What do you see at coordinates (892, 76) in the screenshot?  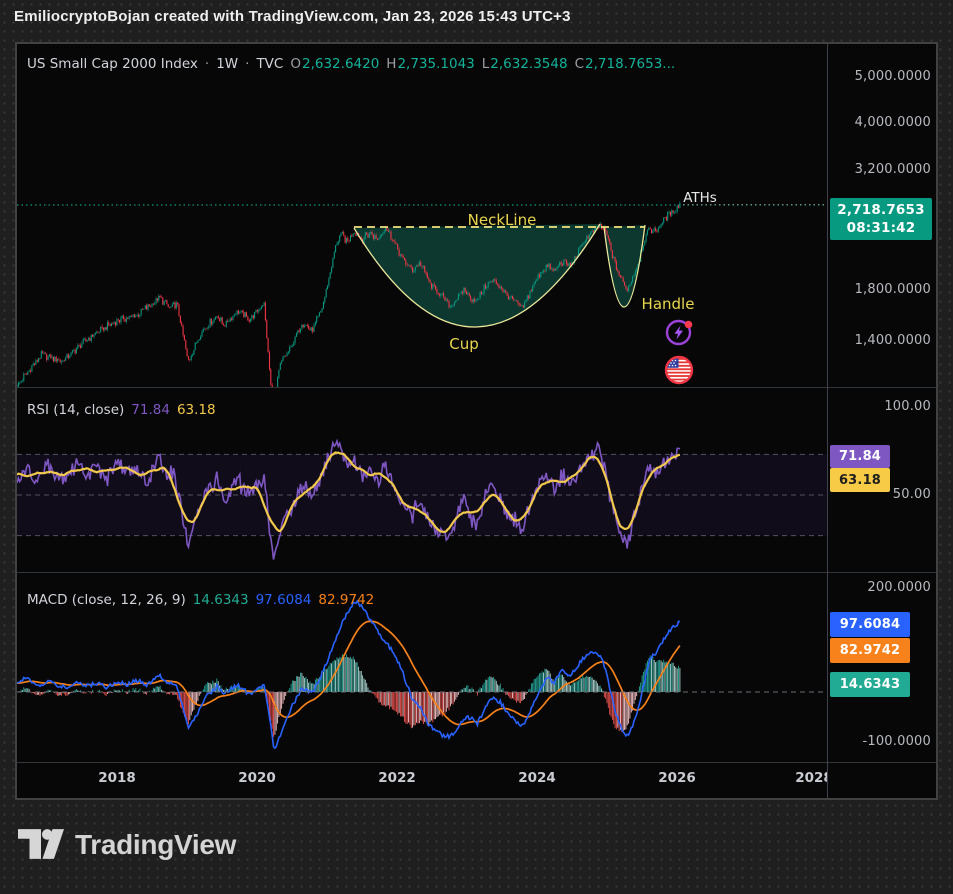 I see `price-tick: 5,000.0000` at bounding box center [892, 76].